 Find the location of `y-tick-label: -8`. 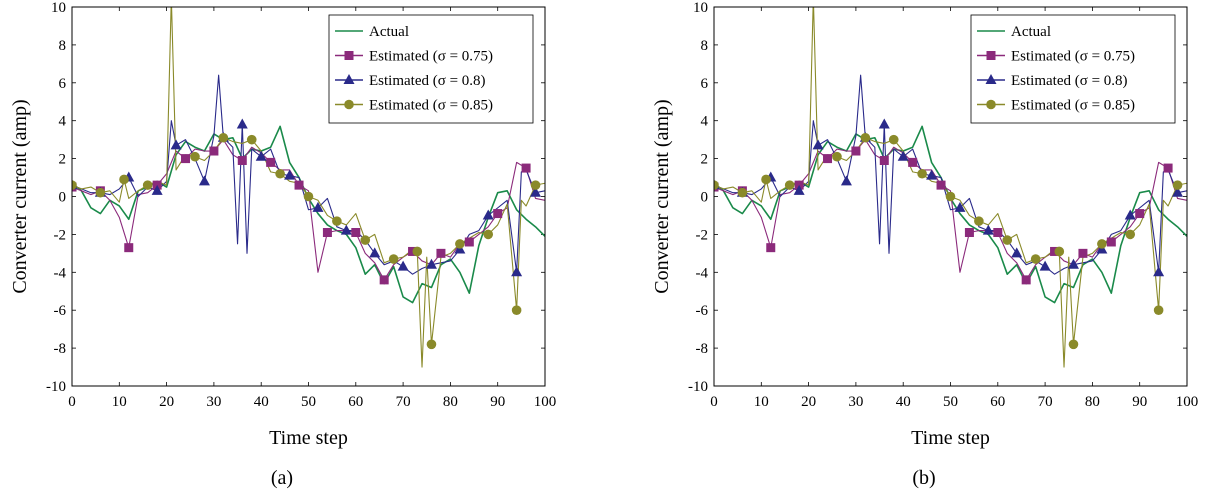

y-tick-label: -8 is located at coordinates (702, 349).